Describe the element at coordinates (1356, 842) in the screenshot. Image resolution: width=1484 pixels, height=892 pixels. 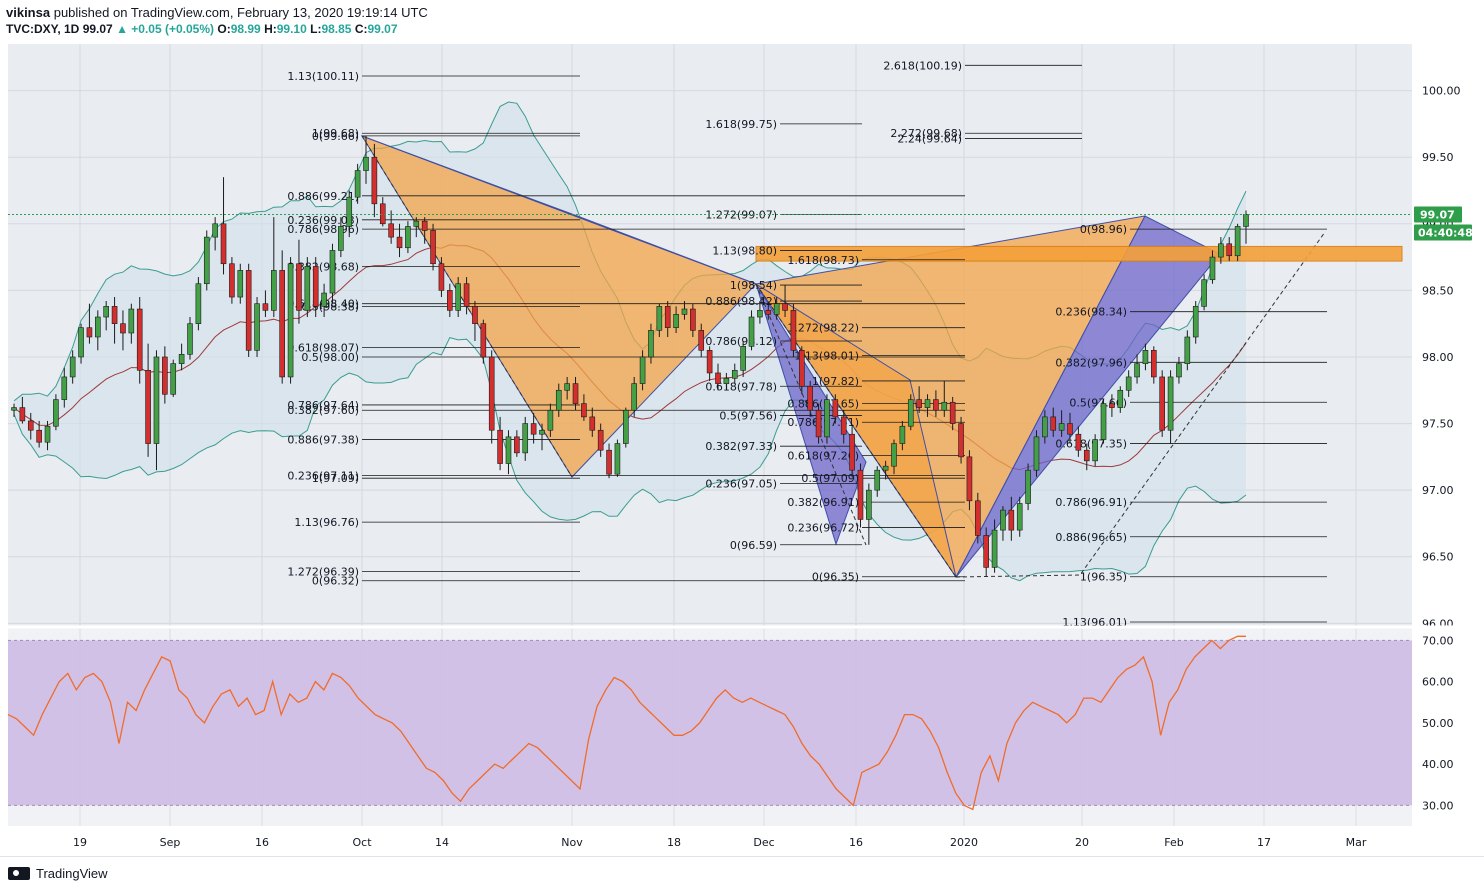
I see `x-tick-13: Mar` at that location.